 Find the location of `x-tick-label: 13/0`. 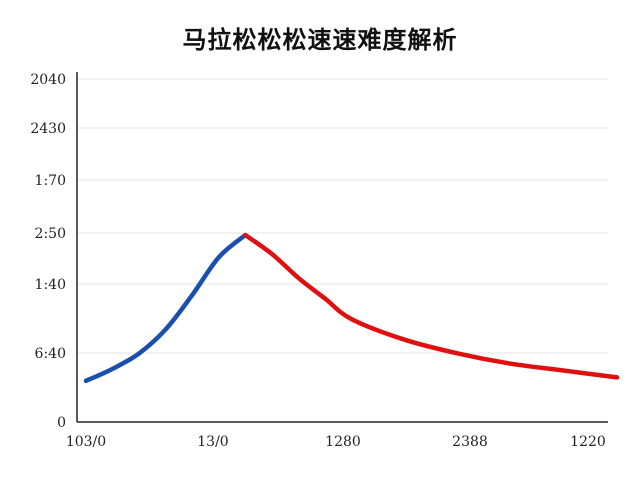

x-tick-label: 13/0 is located at coordinates (212, 442).